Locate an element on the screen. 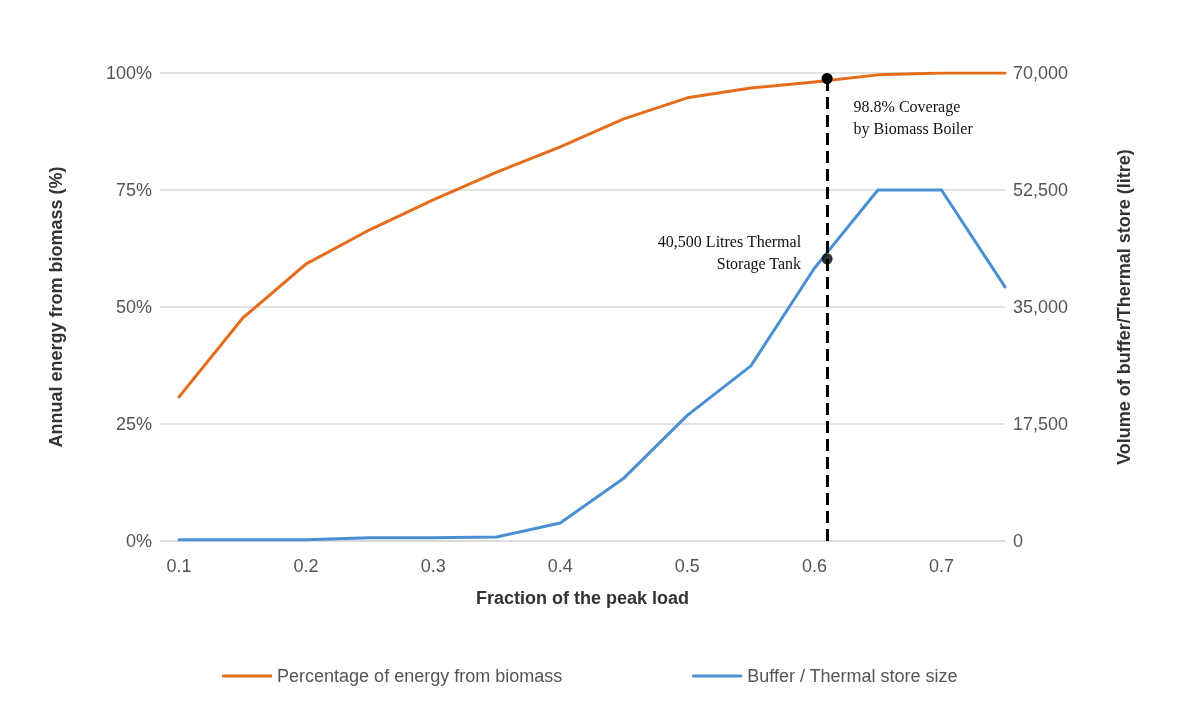 The width and height of the screenshot is (1180, 706). y2-tick-label: 52,500 is located at coordinates (1041, 190).